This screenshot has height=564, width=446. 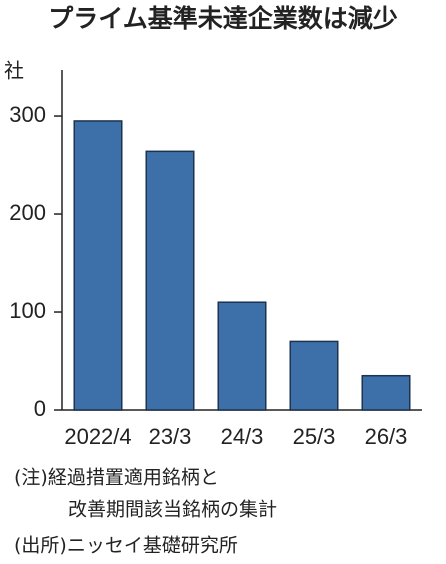 What do you see at coordinates (27, 310) in the screenshot?
I see `y-tick-label: 100` at bounding box center [27, 310].